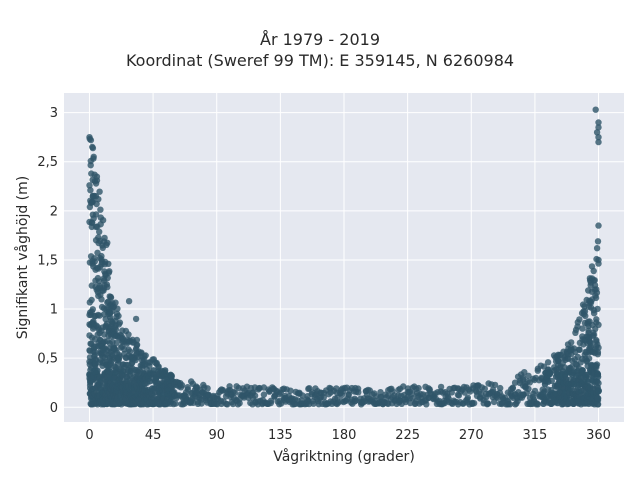 The image size is (640, 480). What do you see at coordinates (47, 162) in the screenshot?
I see `y-tick-label: 2,5` at bounding box center [47, 162].